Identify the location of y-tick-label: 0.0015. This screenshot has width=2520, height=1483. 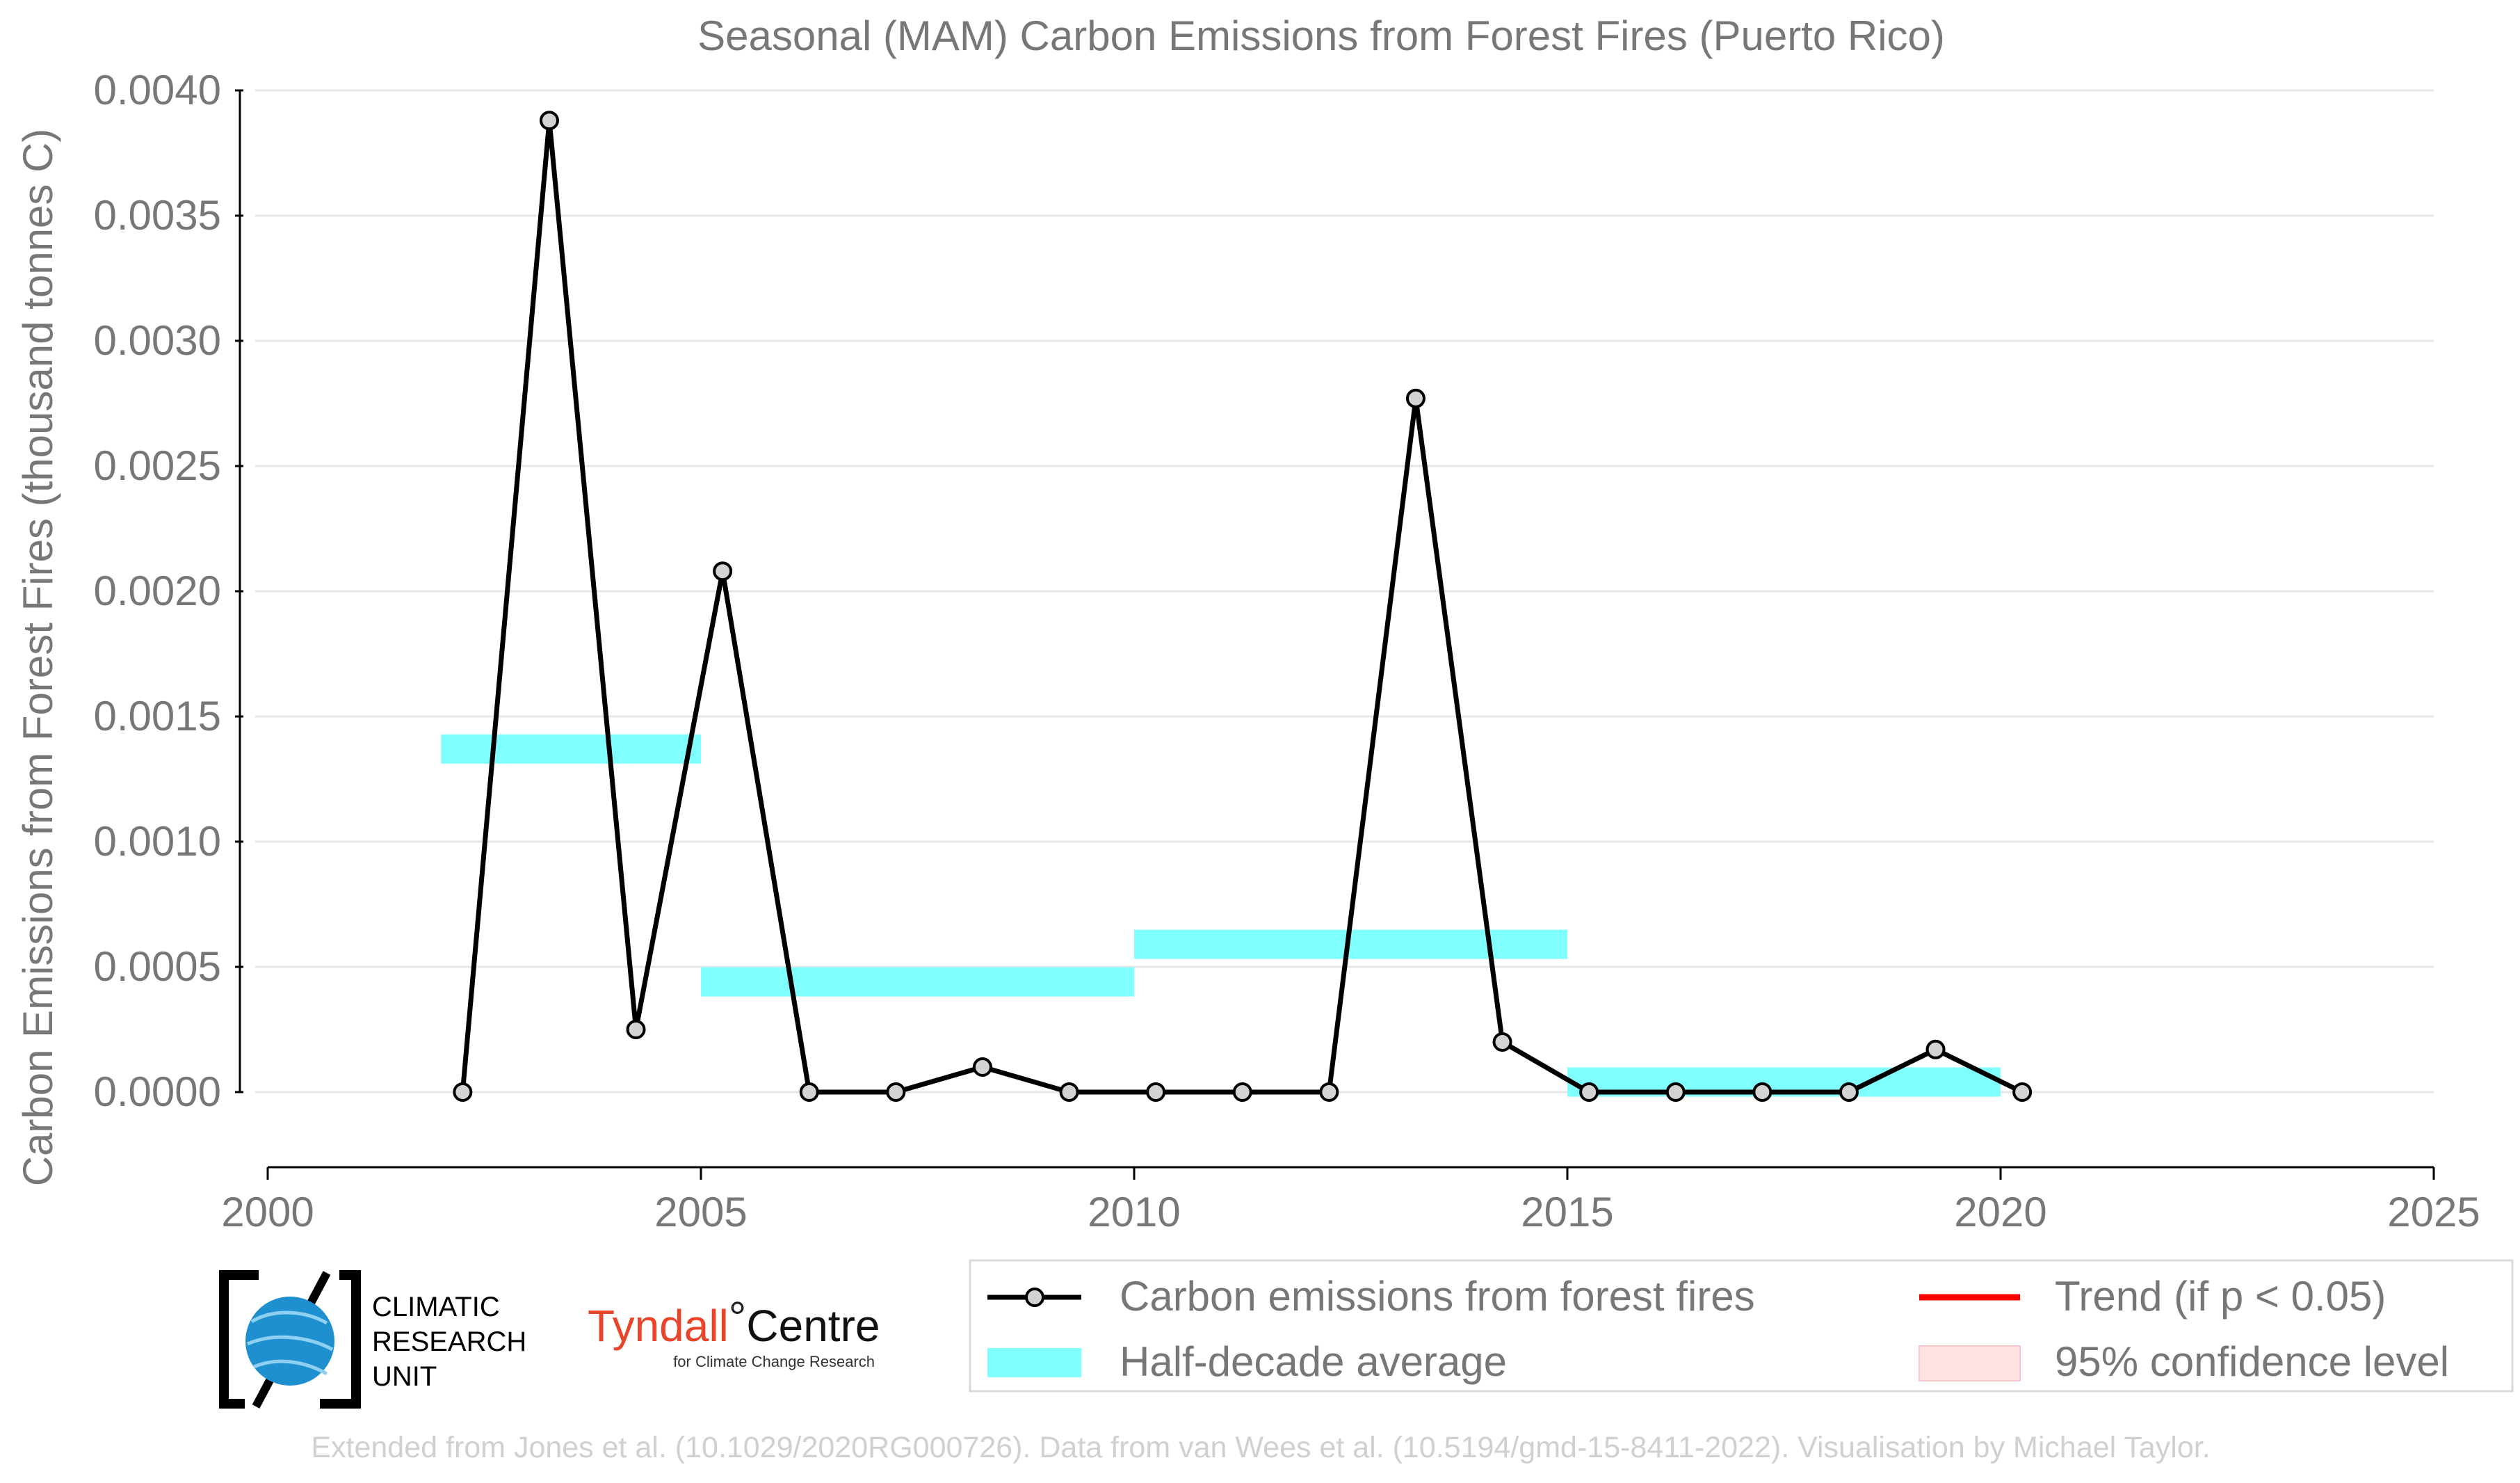
(157, 716).